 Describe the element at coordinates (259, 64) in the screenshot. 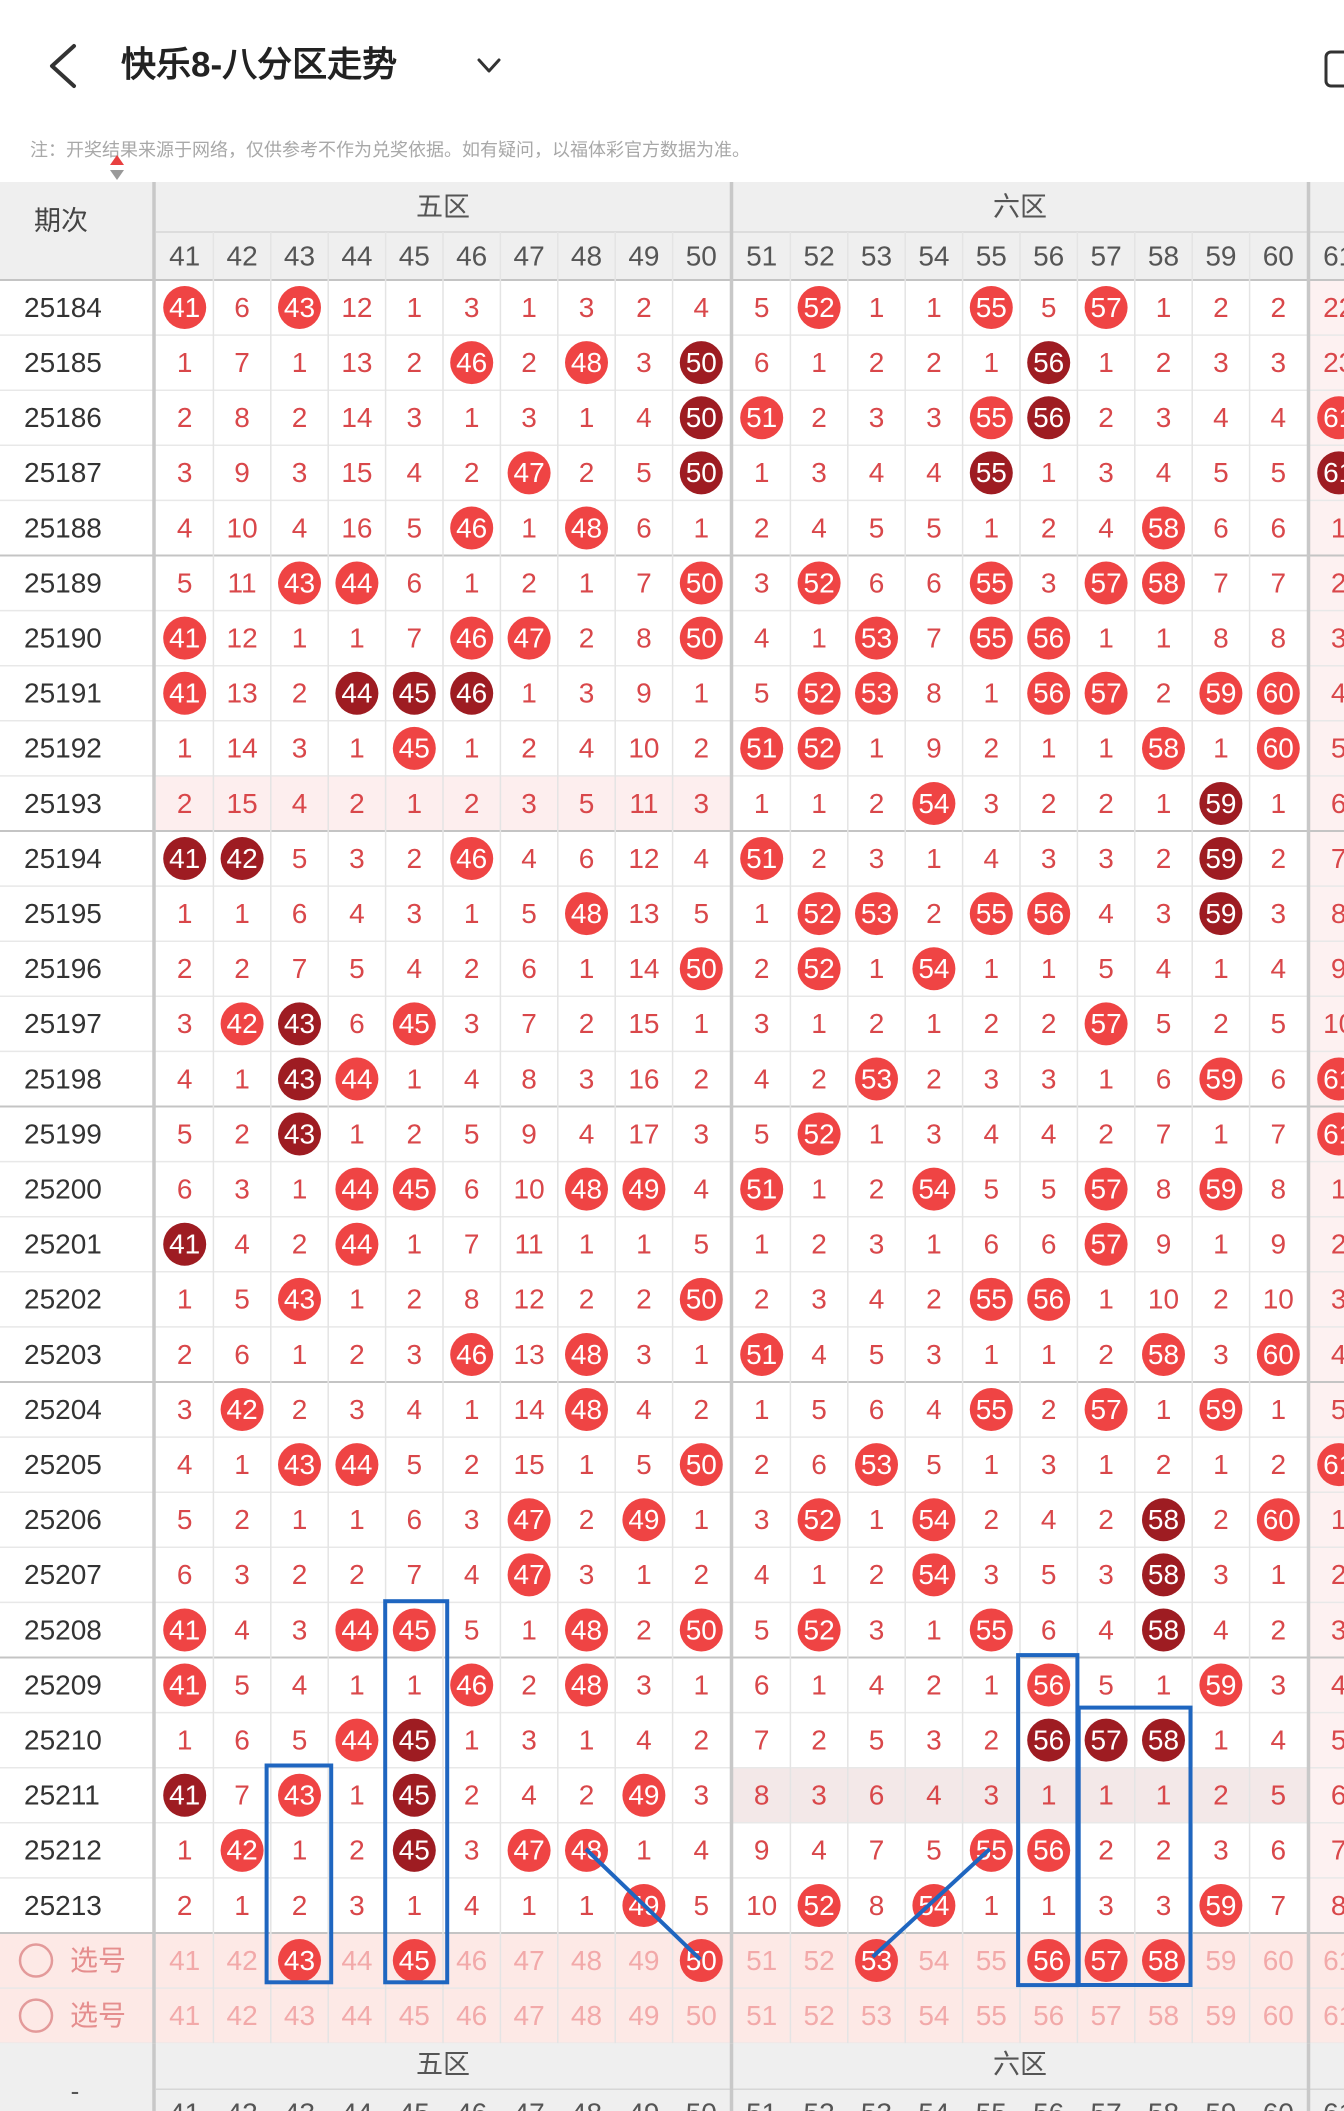

I see `page-title: 快乐8-八分区走势` at that location.